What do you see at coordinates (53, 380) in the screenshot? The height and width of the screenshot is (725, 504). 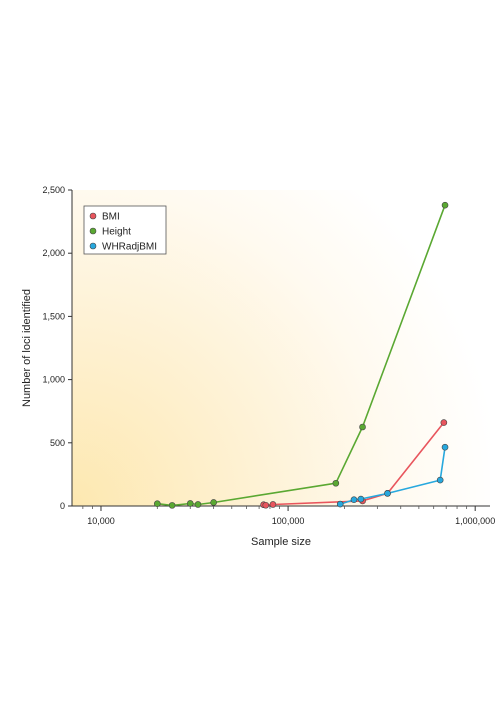 I see `y-tick-label: 1,000` at bounding box center [53, 380].